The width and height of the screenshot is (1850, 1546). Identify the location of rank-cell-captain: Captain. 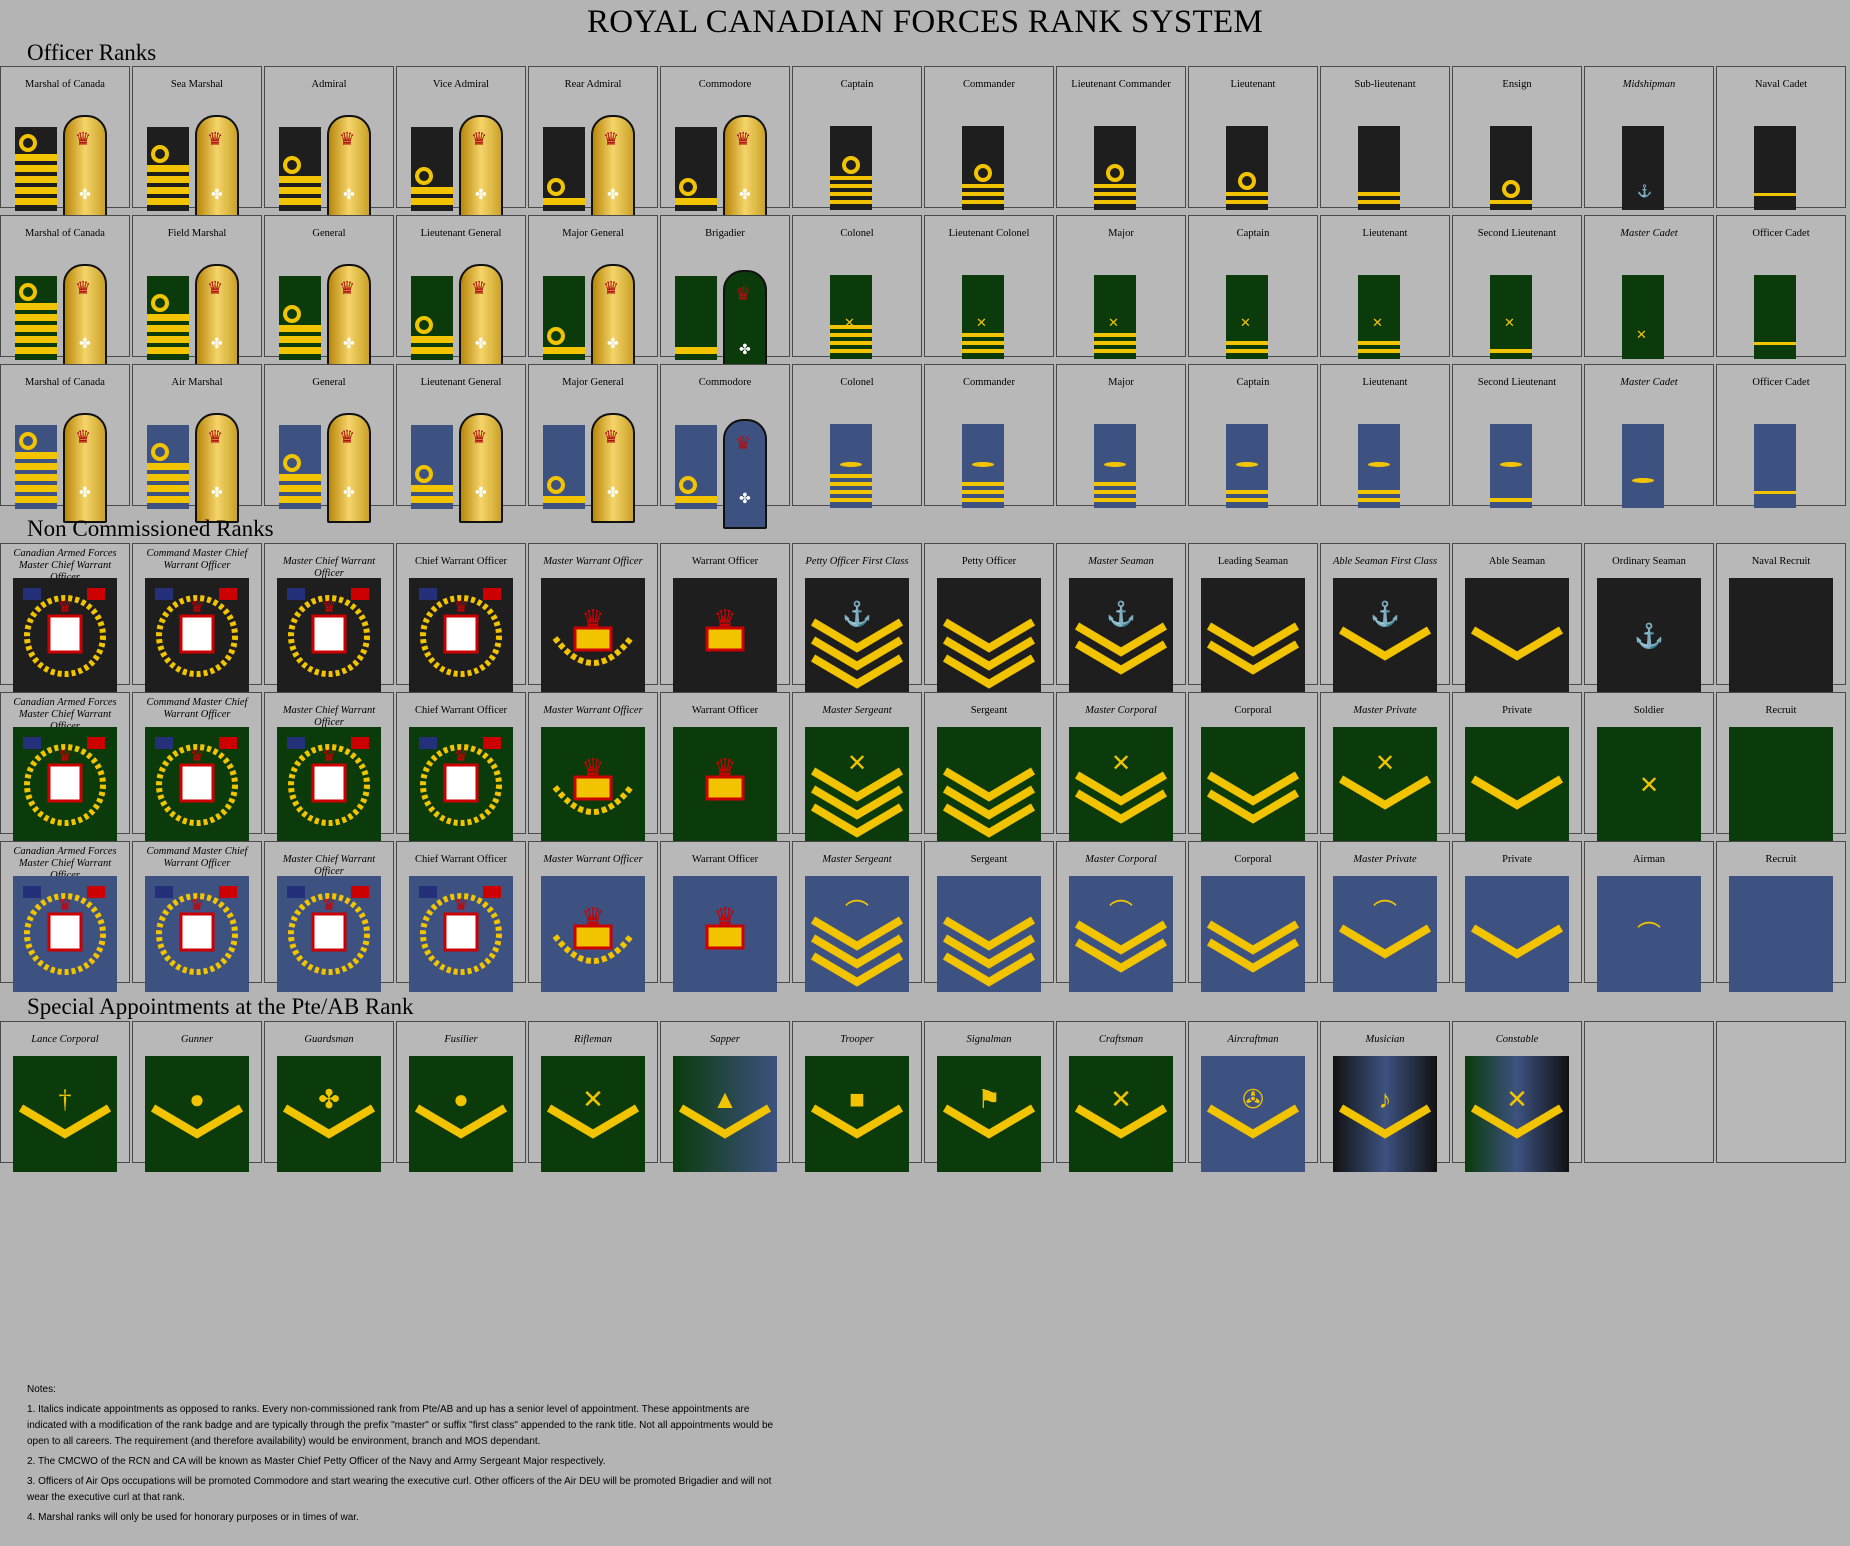
(857, 138).